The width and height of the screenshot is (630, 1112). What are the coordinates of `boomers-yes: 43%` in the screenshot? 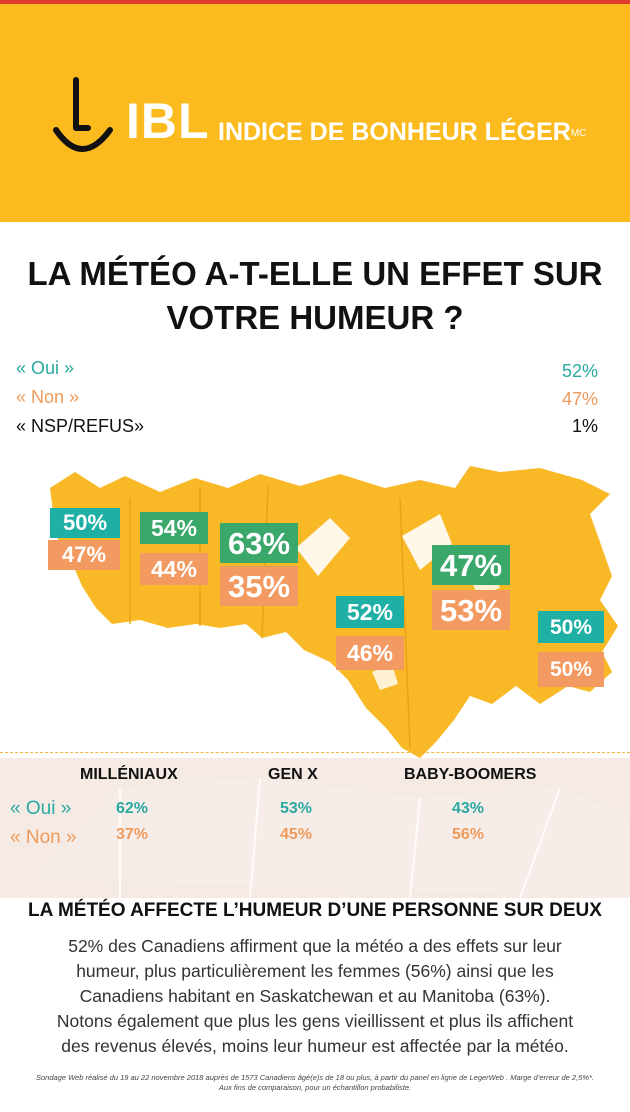 It's located at (468, 808).